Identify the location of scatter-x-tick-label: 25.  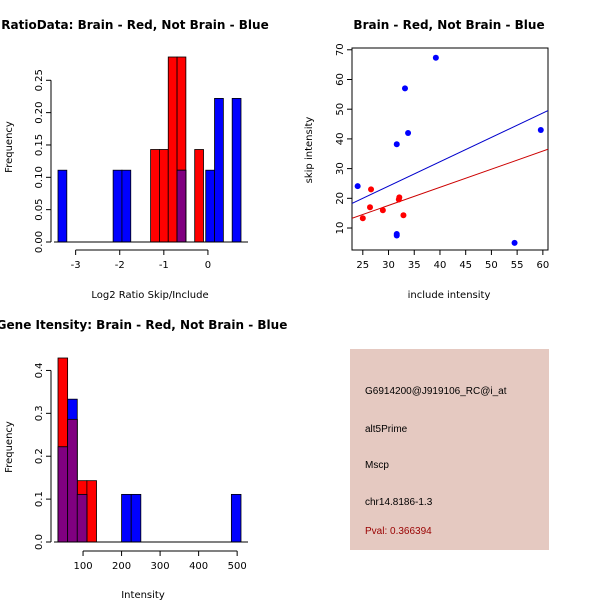
(362, 265).